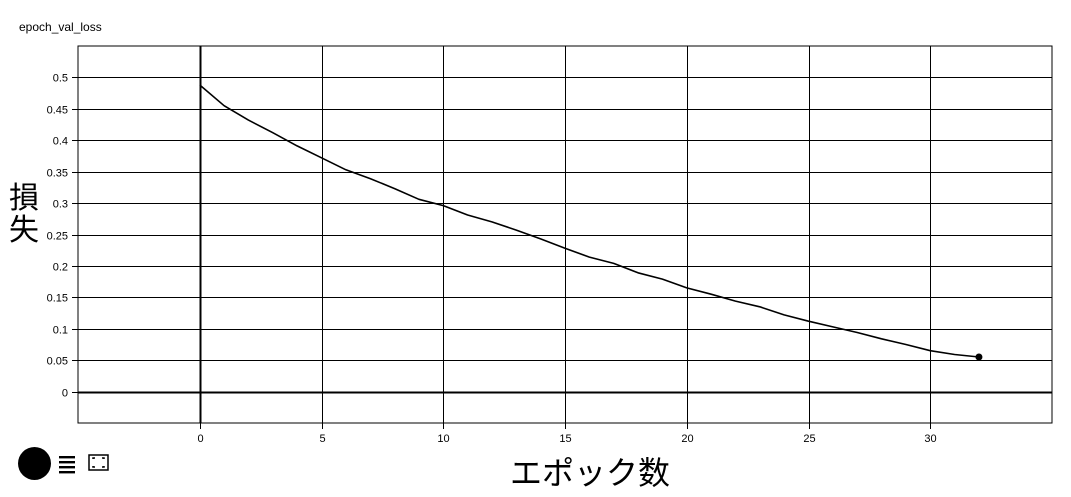 The width and height of the screenshot is (1071, 497). I want to click on y-tick-label: 0.15, so click(57, 299).